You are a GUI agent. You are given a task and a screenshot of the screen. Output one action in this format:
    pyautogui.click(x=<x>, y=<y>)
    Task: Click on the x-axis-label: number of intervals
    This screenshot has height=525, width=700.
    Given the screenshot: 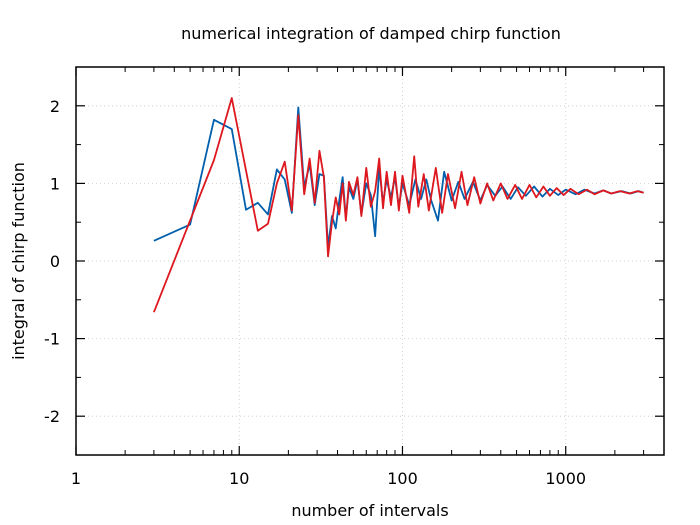 What is the action you would take?
    pyautogui.click(x=369, y=510)
    